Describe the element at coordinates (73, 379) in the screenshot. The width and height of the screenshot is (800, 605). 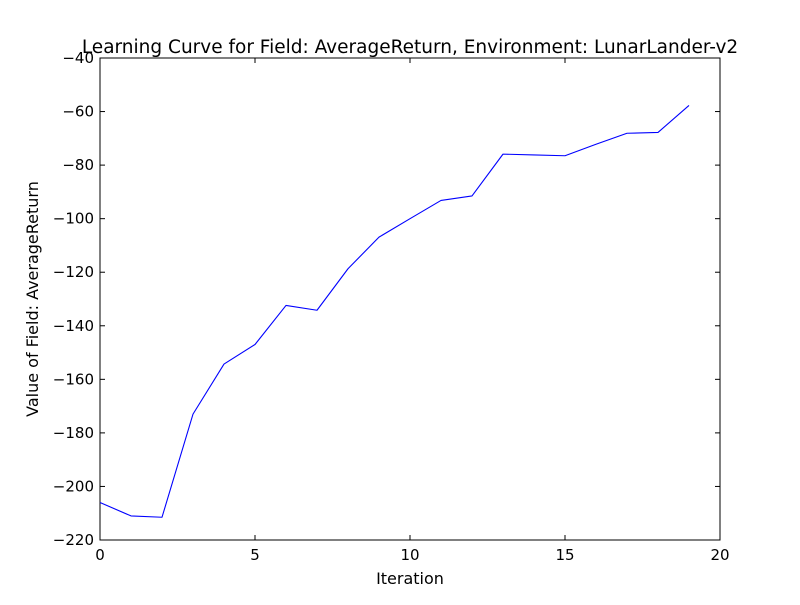
I see `y-tick-label: −160` at that location.